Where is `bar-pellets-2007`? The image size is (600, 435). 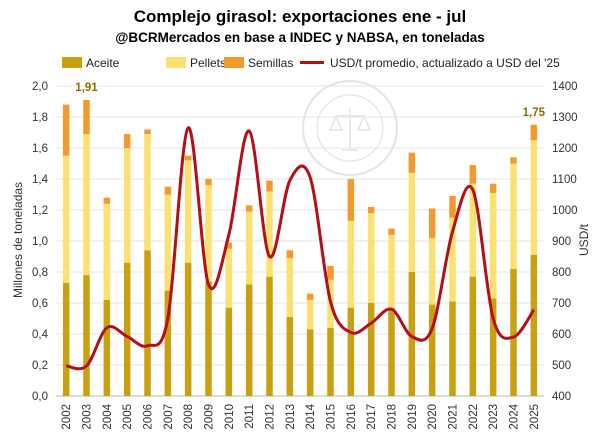 bar-pellets-2007 is located at coordinates (168, 242).